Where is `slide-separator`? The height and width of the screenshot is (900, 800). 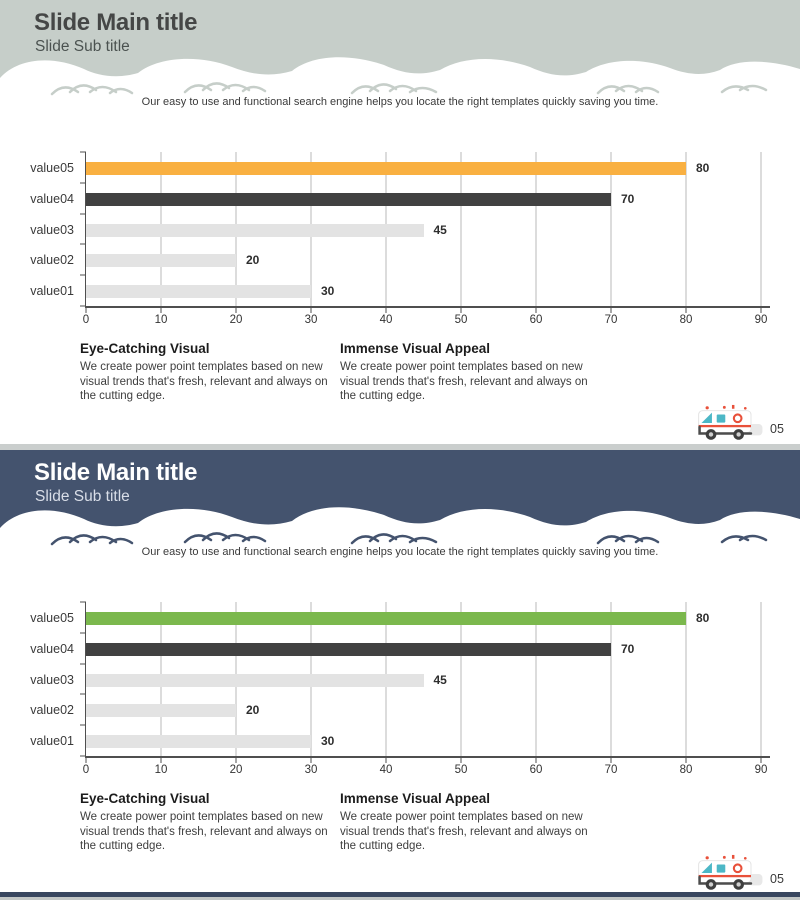
slide-separator is located at coordinates (400, 447).